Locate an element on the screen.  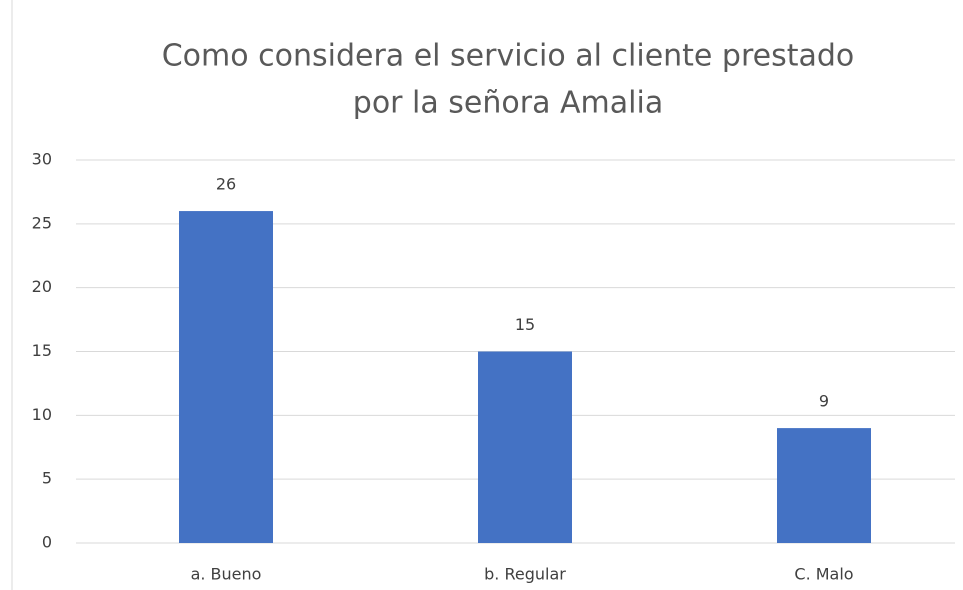
data-label: 15 is located at coordinates (525, 324).